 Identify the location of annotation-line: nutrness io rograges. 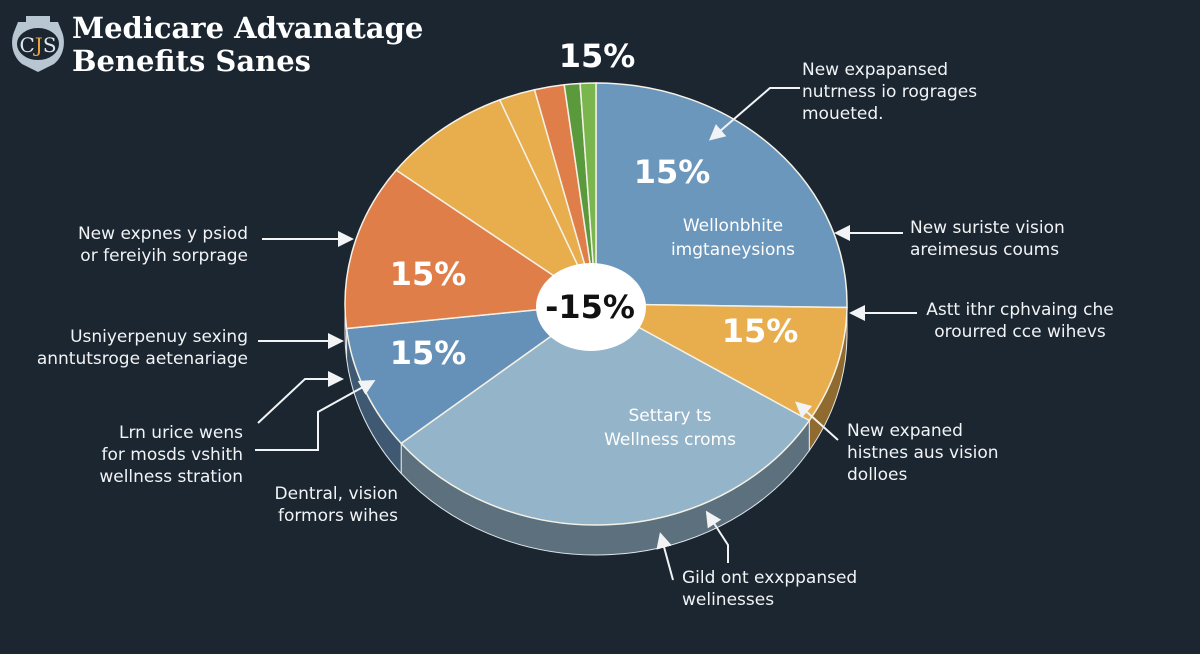
(890, 92).